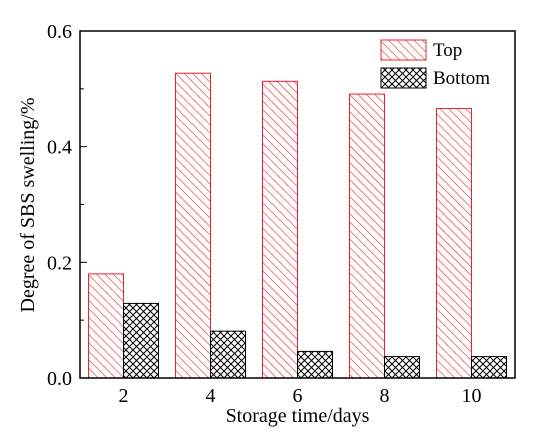 This screenshot has height=442, width=550. Describe the element at coordinates (124, 396) in the screenshot. I see `x-tick-label: 2` at that location.